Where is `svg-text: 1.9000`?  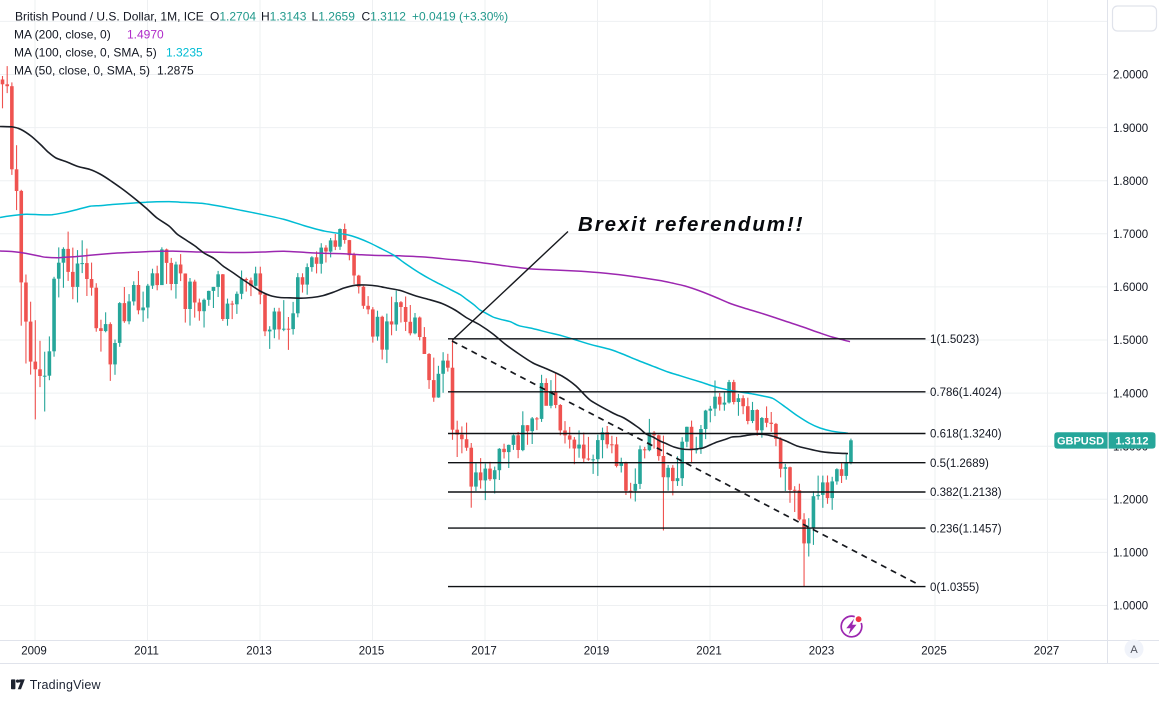
svg-text: 1.9000 is located at coordinates (1130, 129).